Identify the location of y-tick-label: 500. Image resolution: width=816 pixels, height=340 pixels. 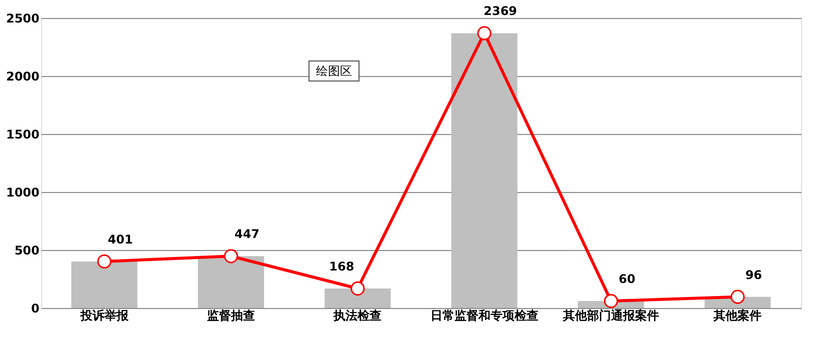
(27, 251).